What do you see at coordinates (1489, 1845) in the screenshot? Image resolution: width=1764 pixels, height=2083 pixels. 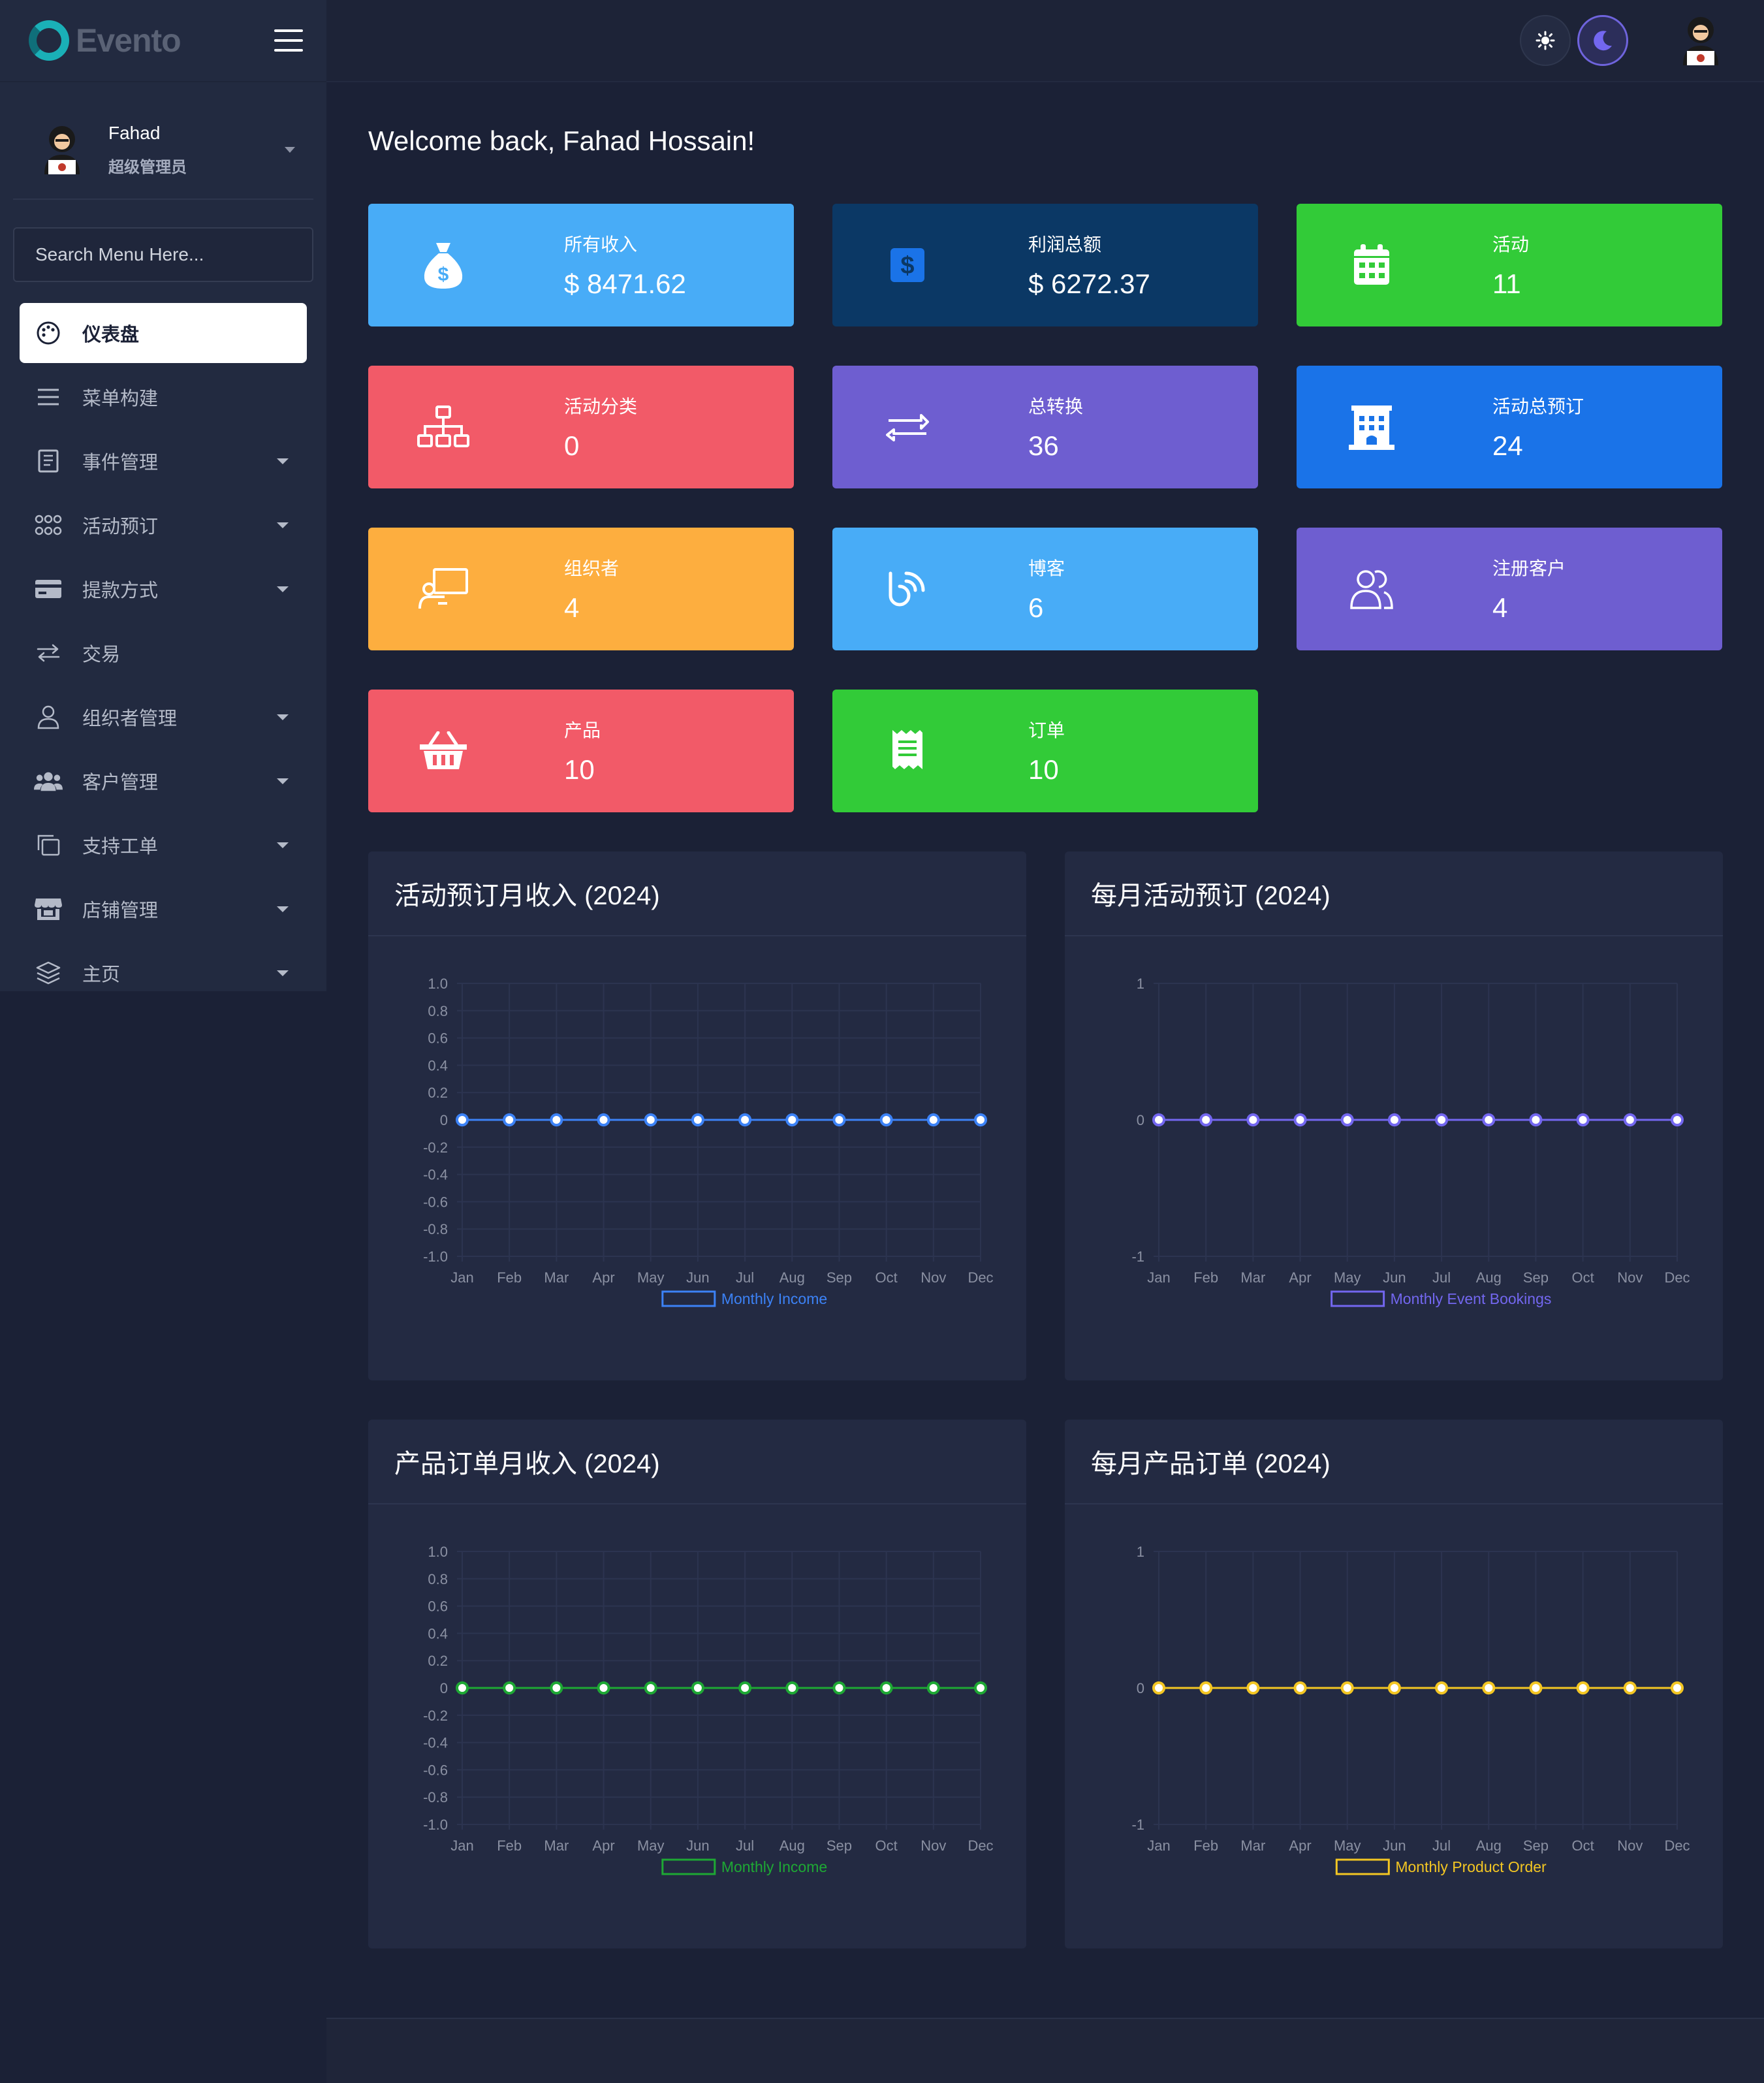 I see `x-tick-label: Aug` at bounding box center [1489, 1845].